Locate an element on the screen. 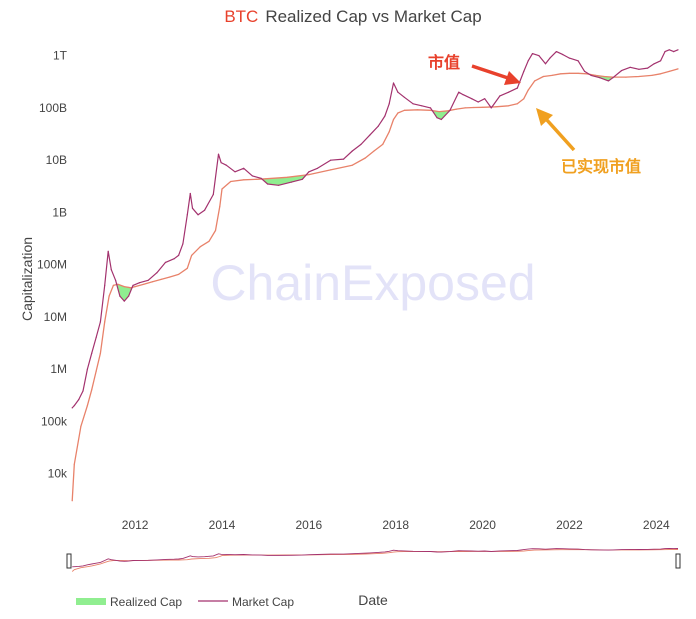 Image resolution: width=696 pixels, height=619 pixels. legend-item-market-cap: Market Cap is located at coordinates (246, 602).